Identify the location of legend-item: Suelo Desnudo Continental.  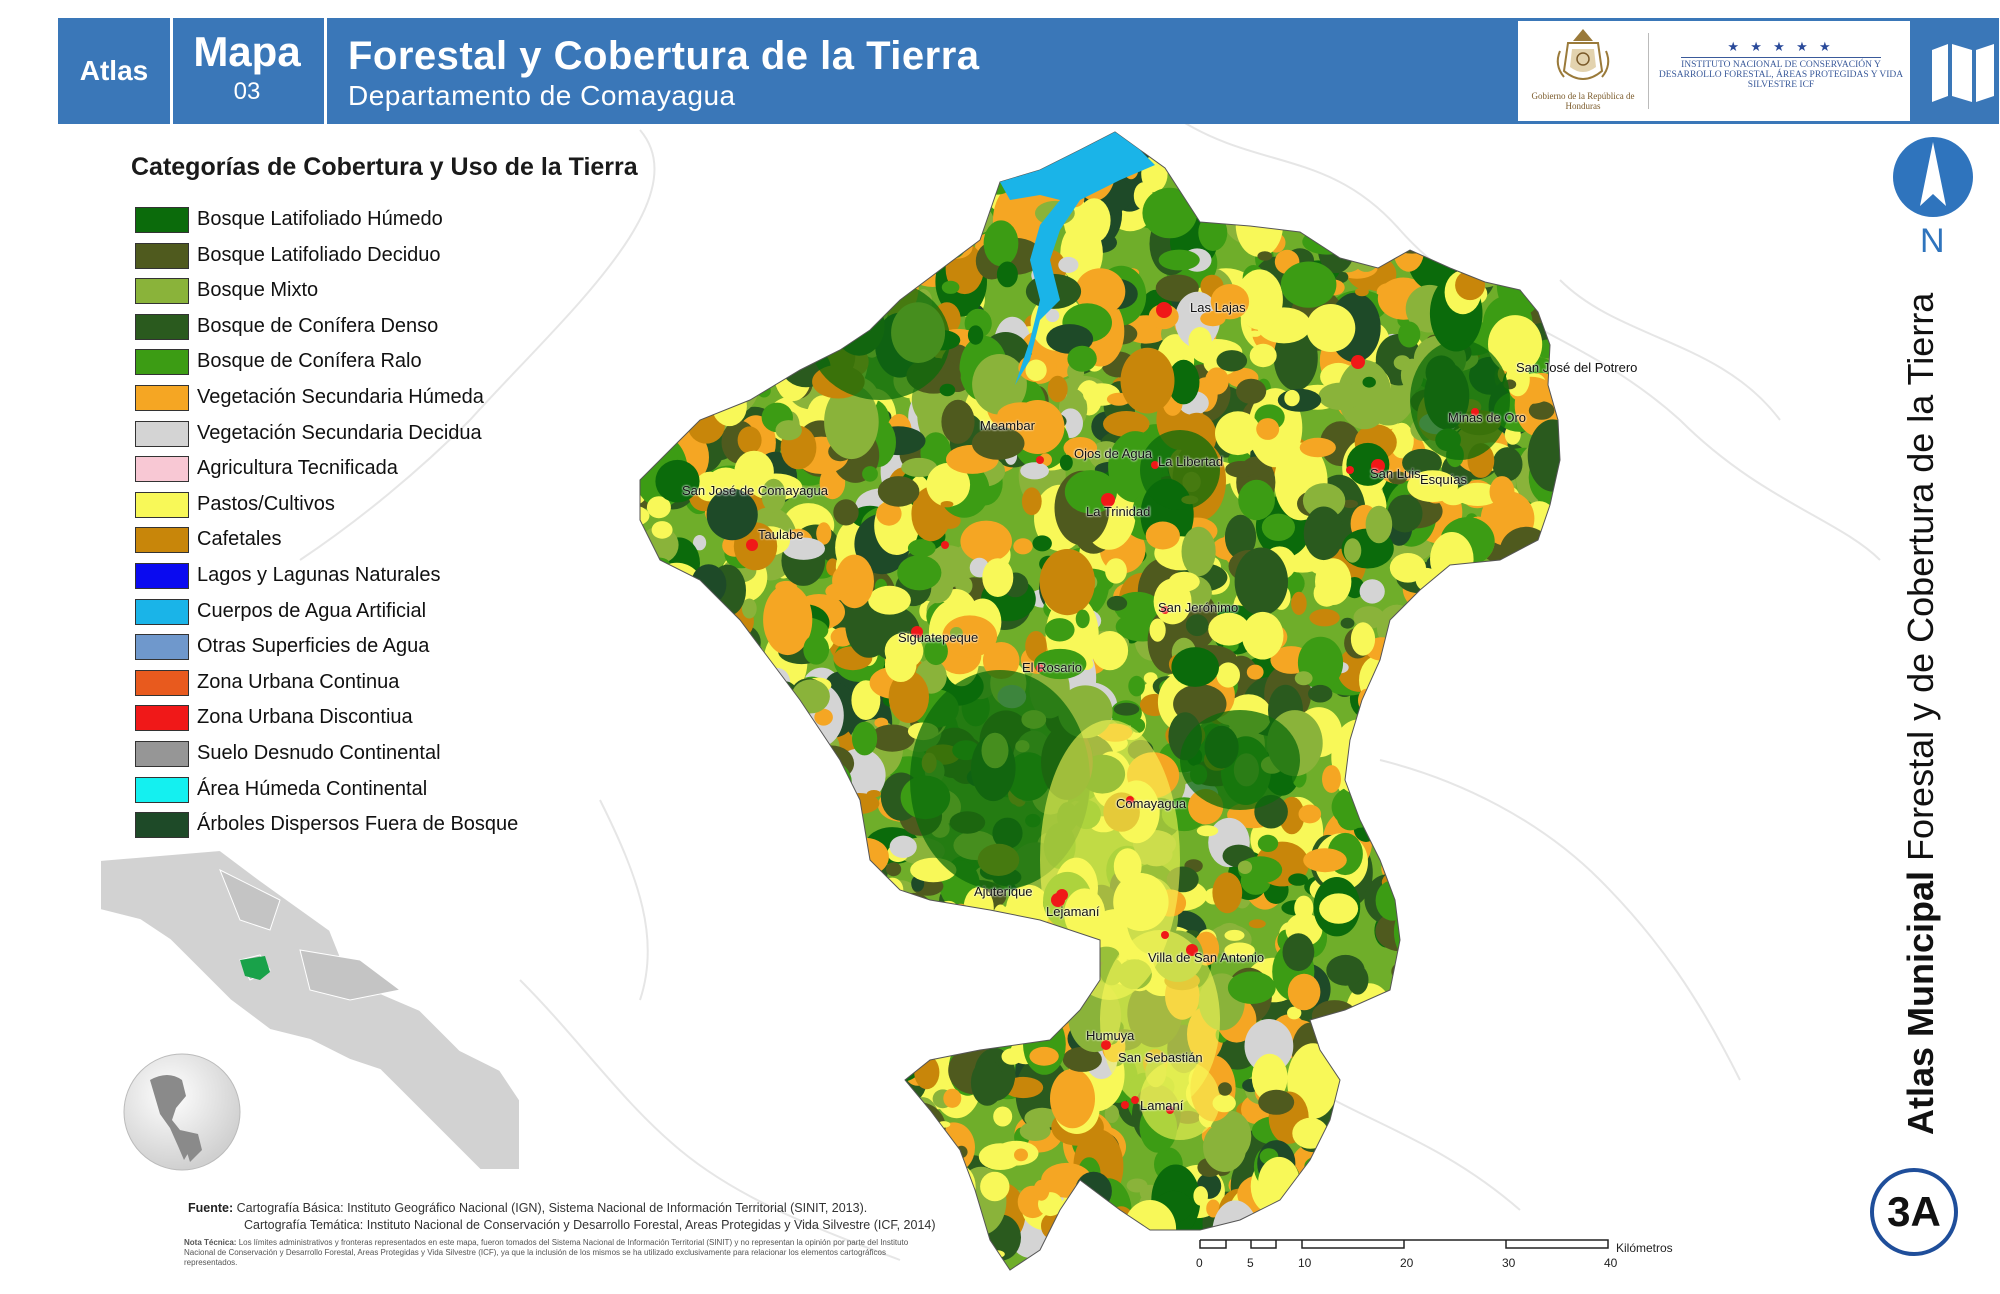
(395, 756).